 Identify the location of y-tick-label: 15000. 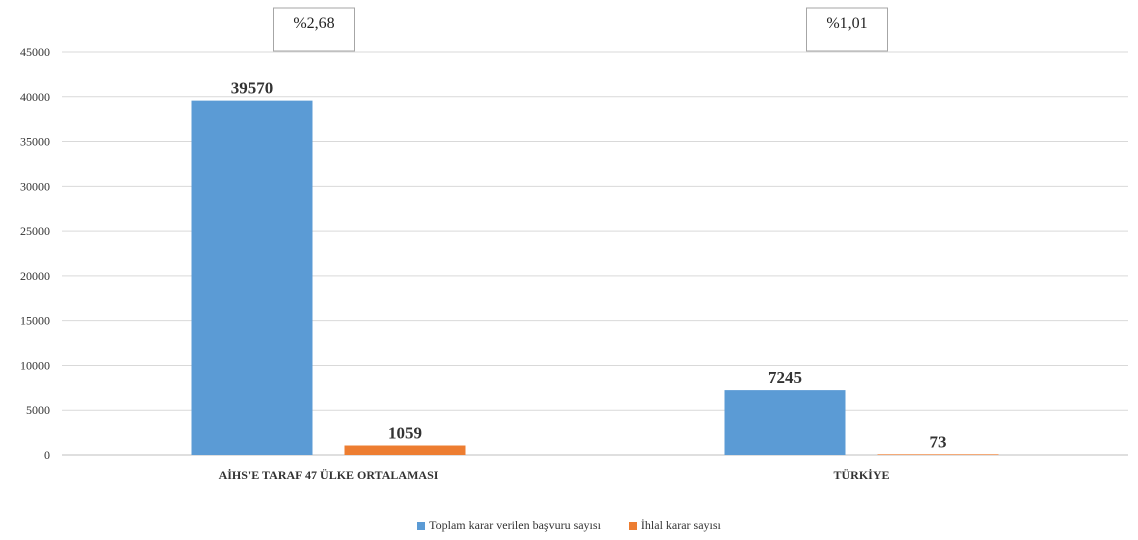
(35, 321).